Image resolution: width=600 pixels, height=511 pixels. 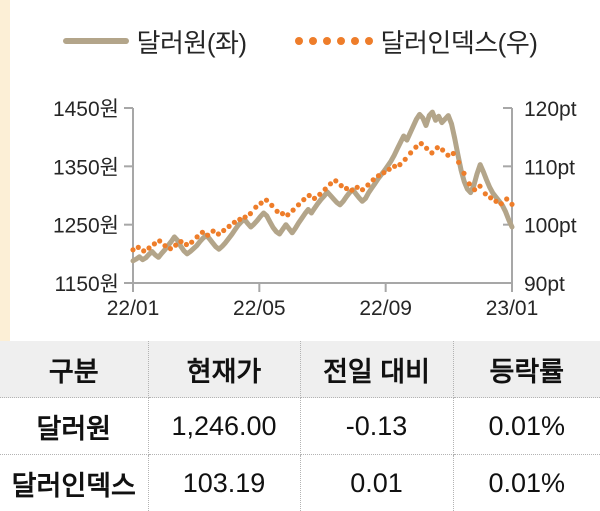 I want to click on legend-item-usdkrw: 달러원(좌), so click(x=155, y=41).